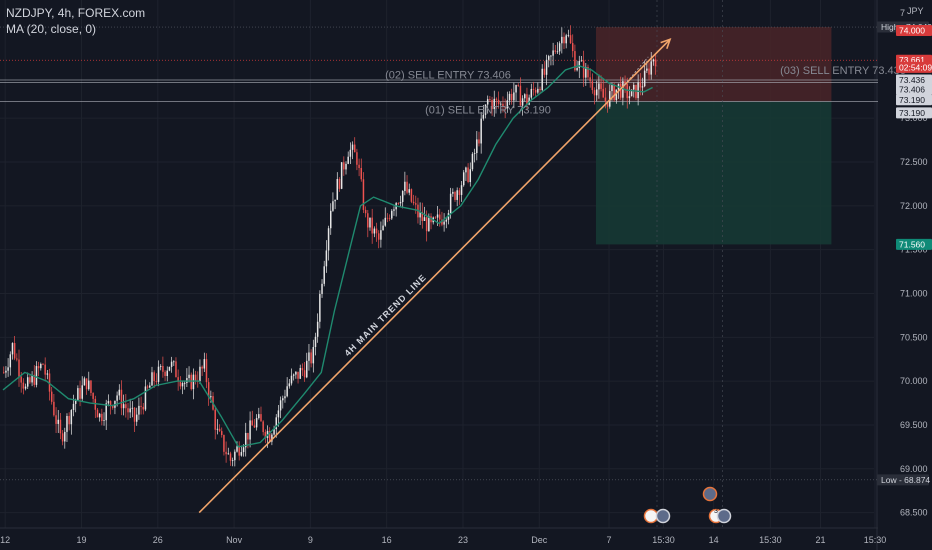 Image resolution: width=932 pixels, height=550 pixels. Describe the element at coordinates (76, 13) in the screenshot. I see `symbol-title: NZDJPY, 4h, FOREX.com` at that location.